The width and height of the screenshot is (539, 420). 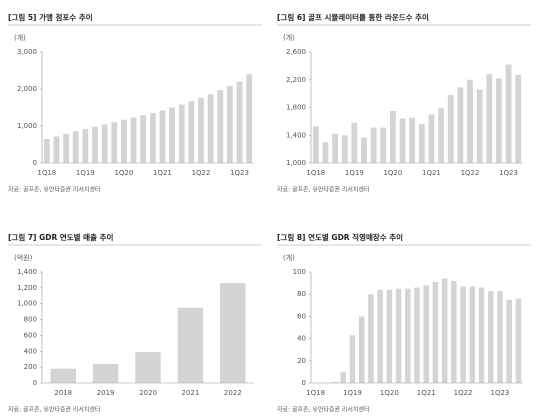 I want to click on y-tick-label: 1,800, so click(x=296, y=108).